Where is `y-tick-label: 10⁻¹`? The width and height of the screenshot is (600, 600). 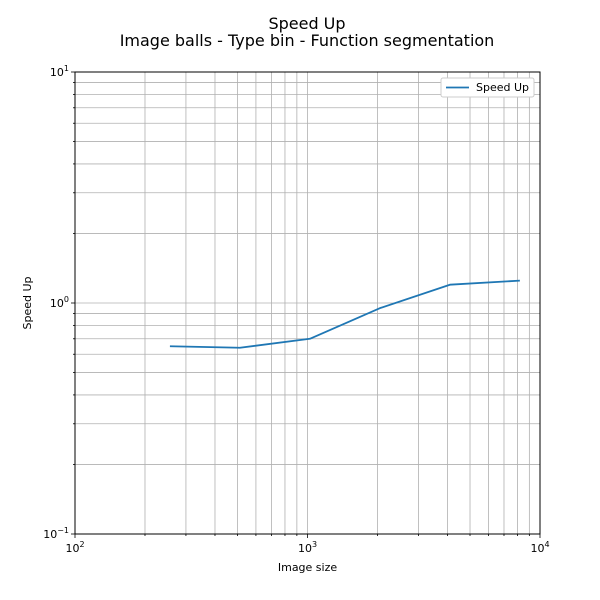 y-tick-label: 10⁻¹ is located at coordinates (56, 533).